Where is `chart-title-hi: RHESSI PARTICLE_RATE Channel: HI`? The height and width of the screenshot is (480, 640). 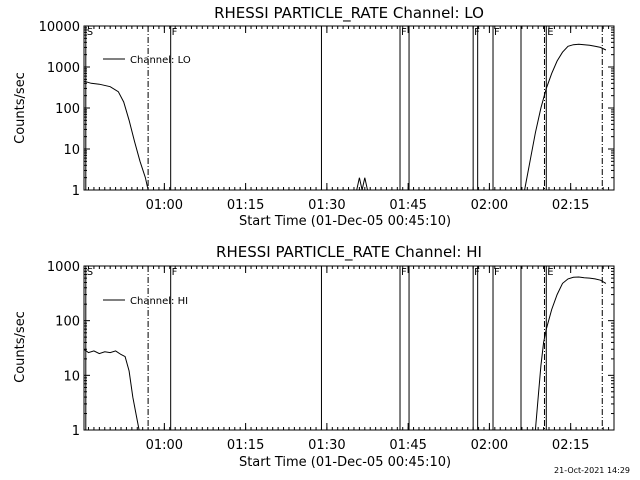
chart-title-hi: RHESSI PARTICLE_RATE Channel: HI is located at coordinates (349, 252).